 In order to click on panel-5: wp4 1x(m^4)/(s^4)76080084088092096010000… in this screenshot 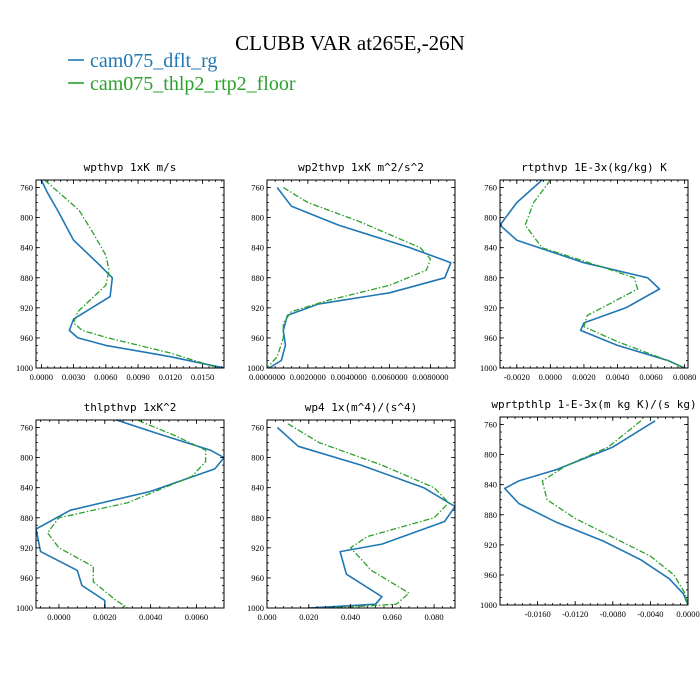, I will do `click(351, 511)`.